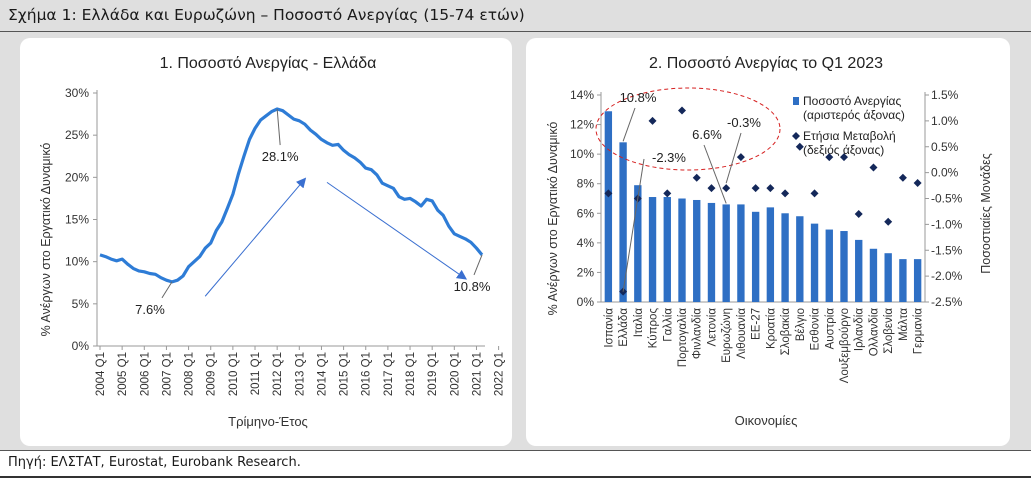  I want to click on y-tick-label: 30%, so click(77, 93).